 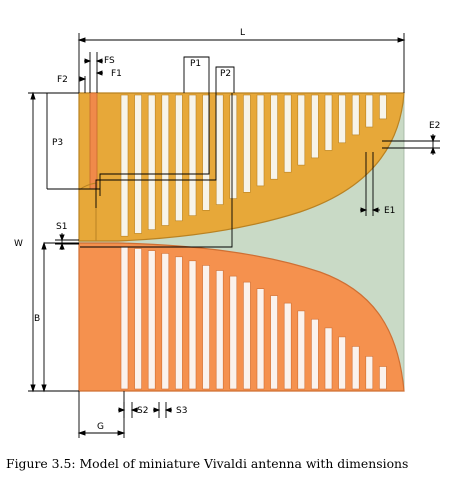 What do you see at coordinates (93, 141) in the screenshot?
I see `feed-line` at bounding box center [93, 141].